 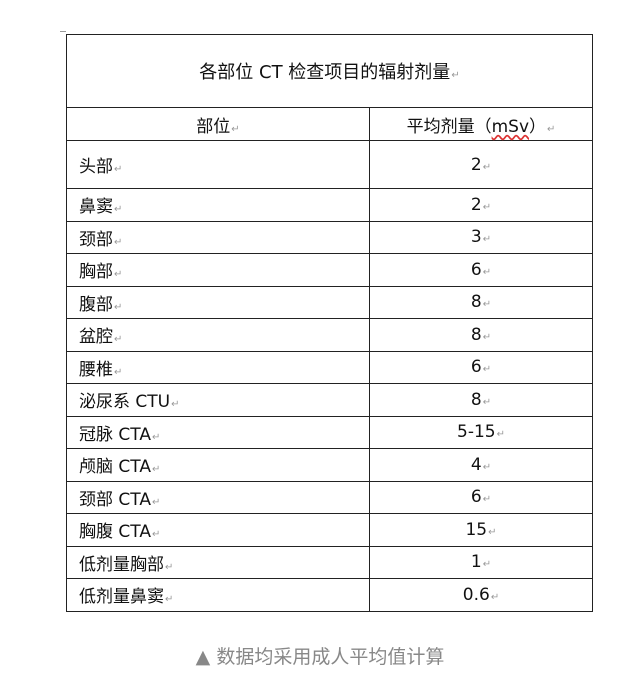 What do you see at coordinates (320, 657) in the screenshot?
I see `caption: ▲ 数据均采用成人平均值计算` at bounding box center [320, 657].